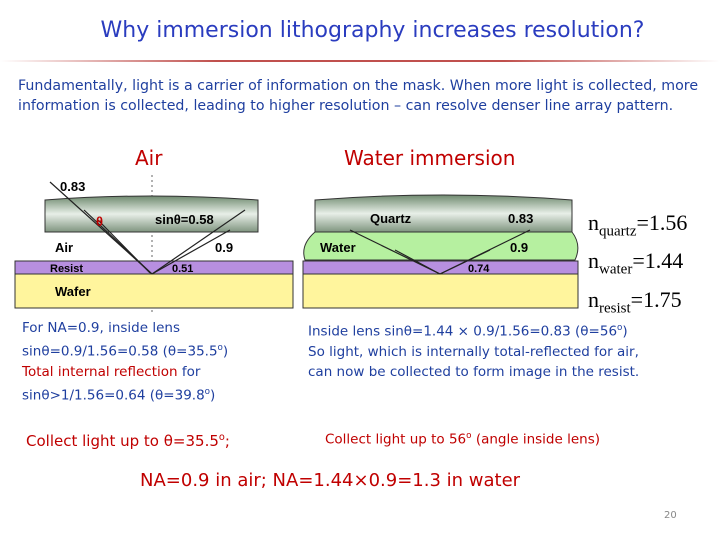 This screenshot has height=540, width=720. Describe the element at coordinates (430, 158) in the screenshot. I see `heading: Water immersion` at that location.